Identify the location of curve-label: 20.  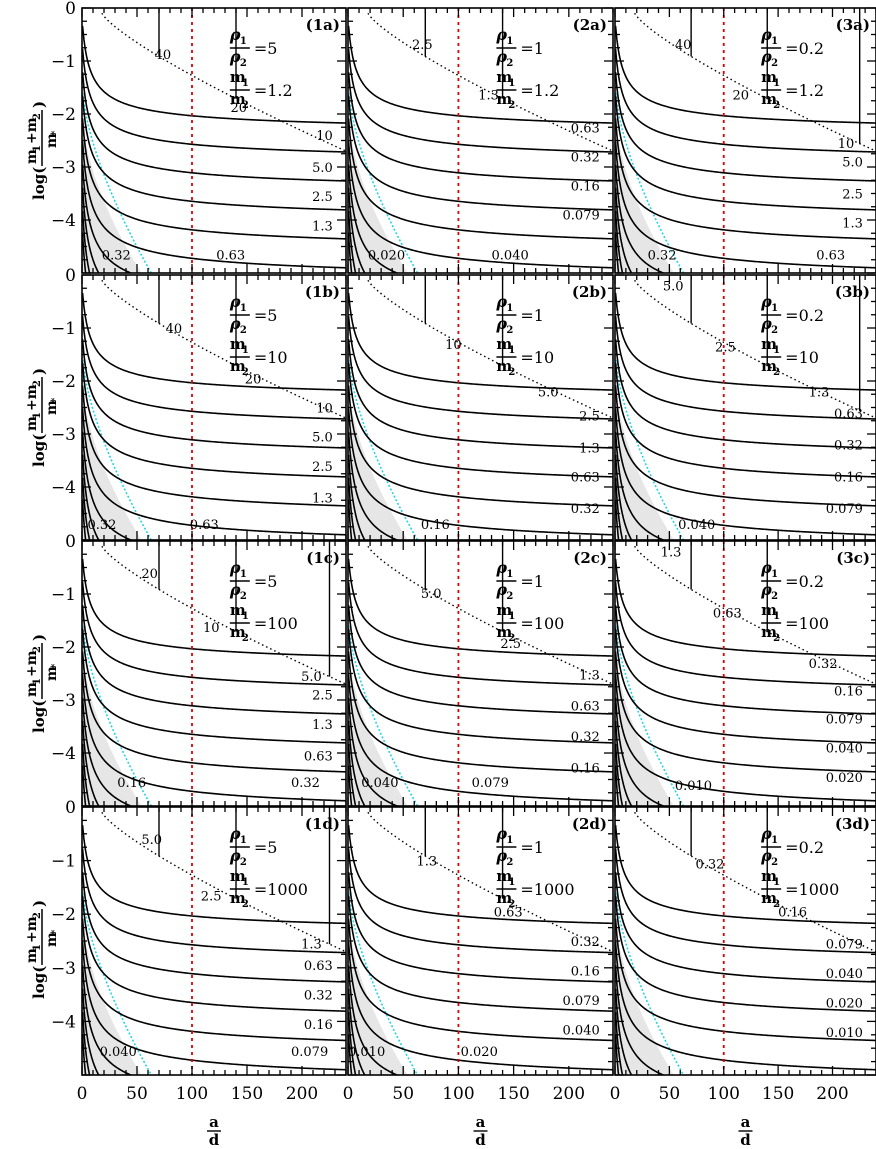
(253, 379).